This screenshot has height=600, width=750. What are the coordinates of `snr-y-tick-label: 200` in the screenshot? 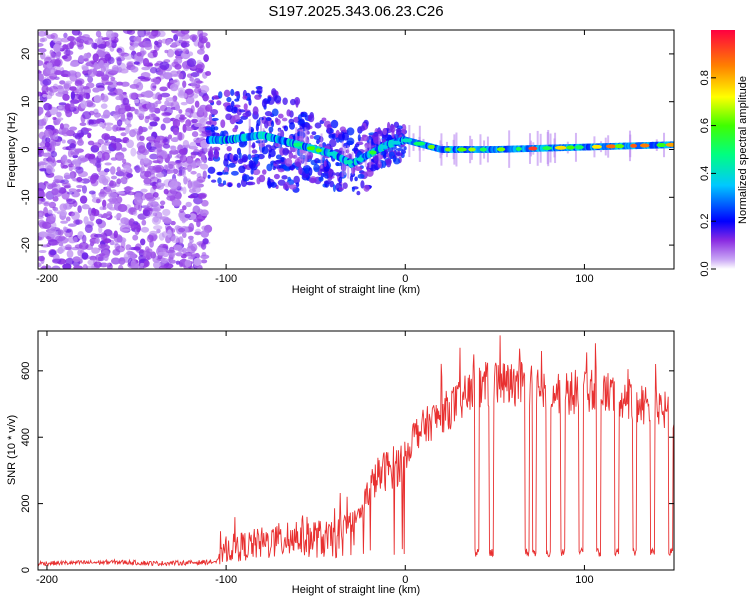 It's located at (26, 503).